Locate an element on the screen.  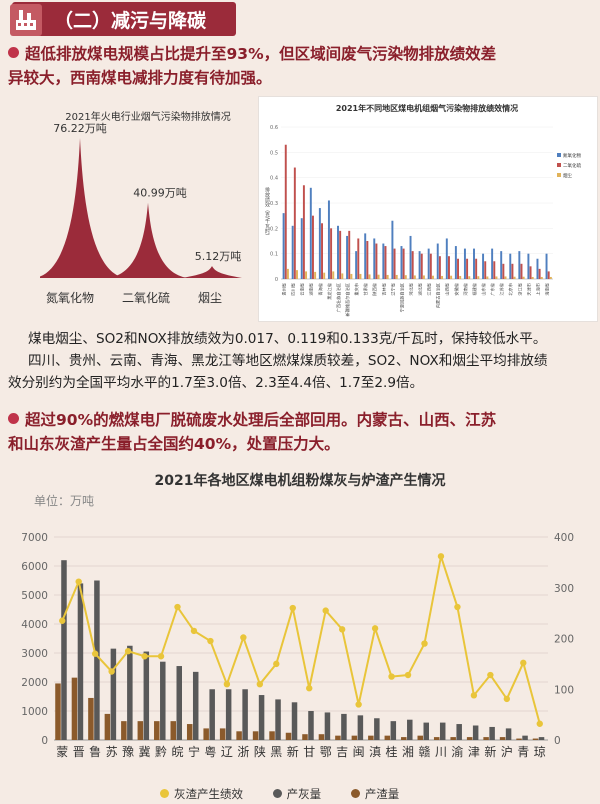
regional-xtick: 山东省 is located at coordinates (483, 289).